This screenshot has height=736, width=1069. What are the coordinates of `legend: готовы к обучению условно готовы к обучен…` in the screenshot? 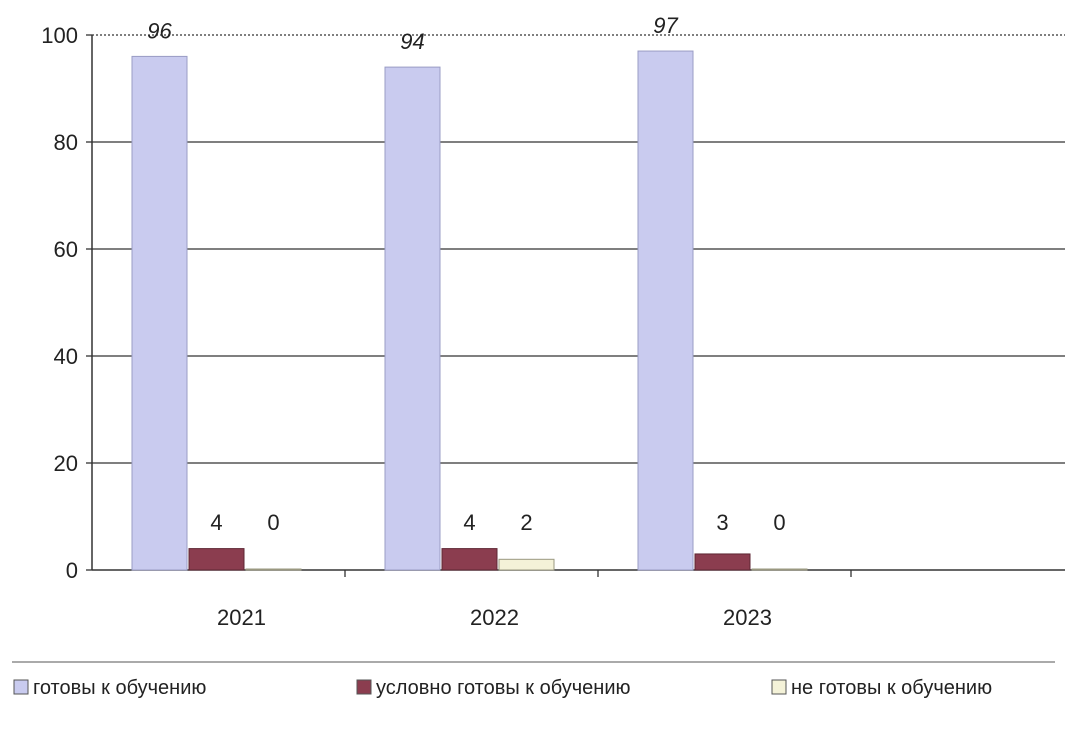 It's located at (533, 680).